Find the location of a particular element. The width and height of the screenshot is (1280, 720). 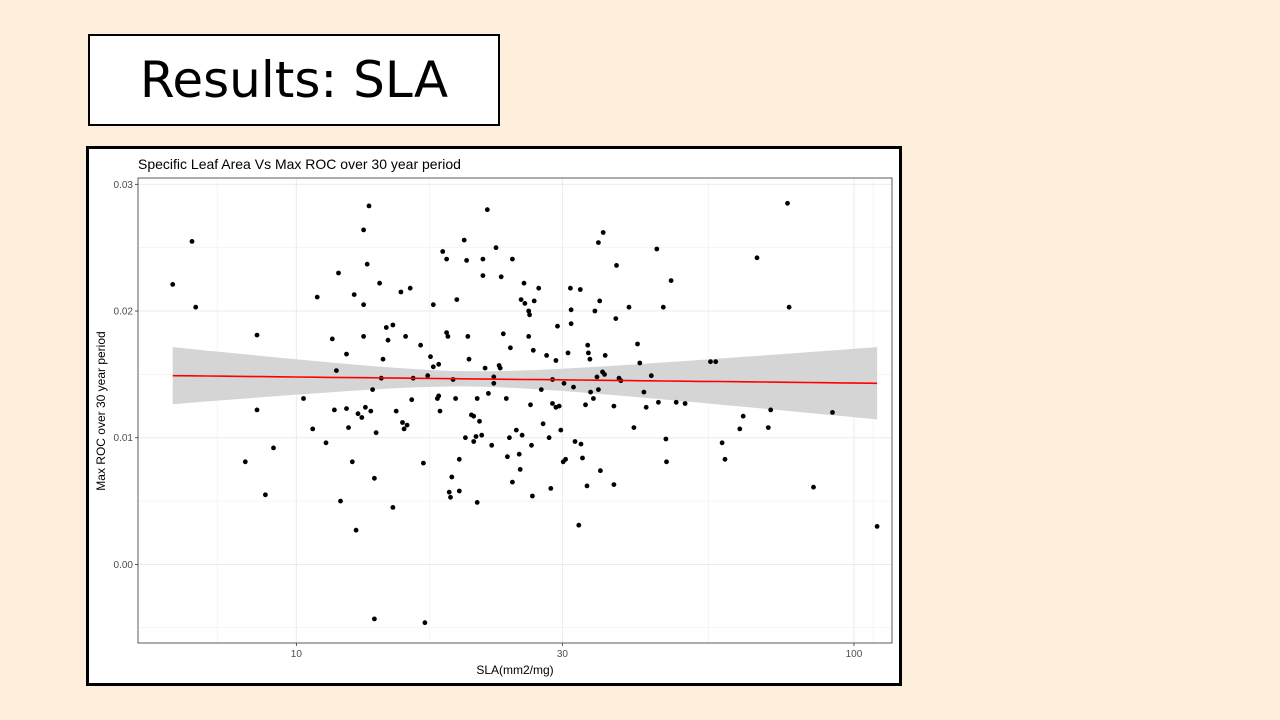

confidence-ribbon is located at coordinates (525, 383).